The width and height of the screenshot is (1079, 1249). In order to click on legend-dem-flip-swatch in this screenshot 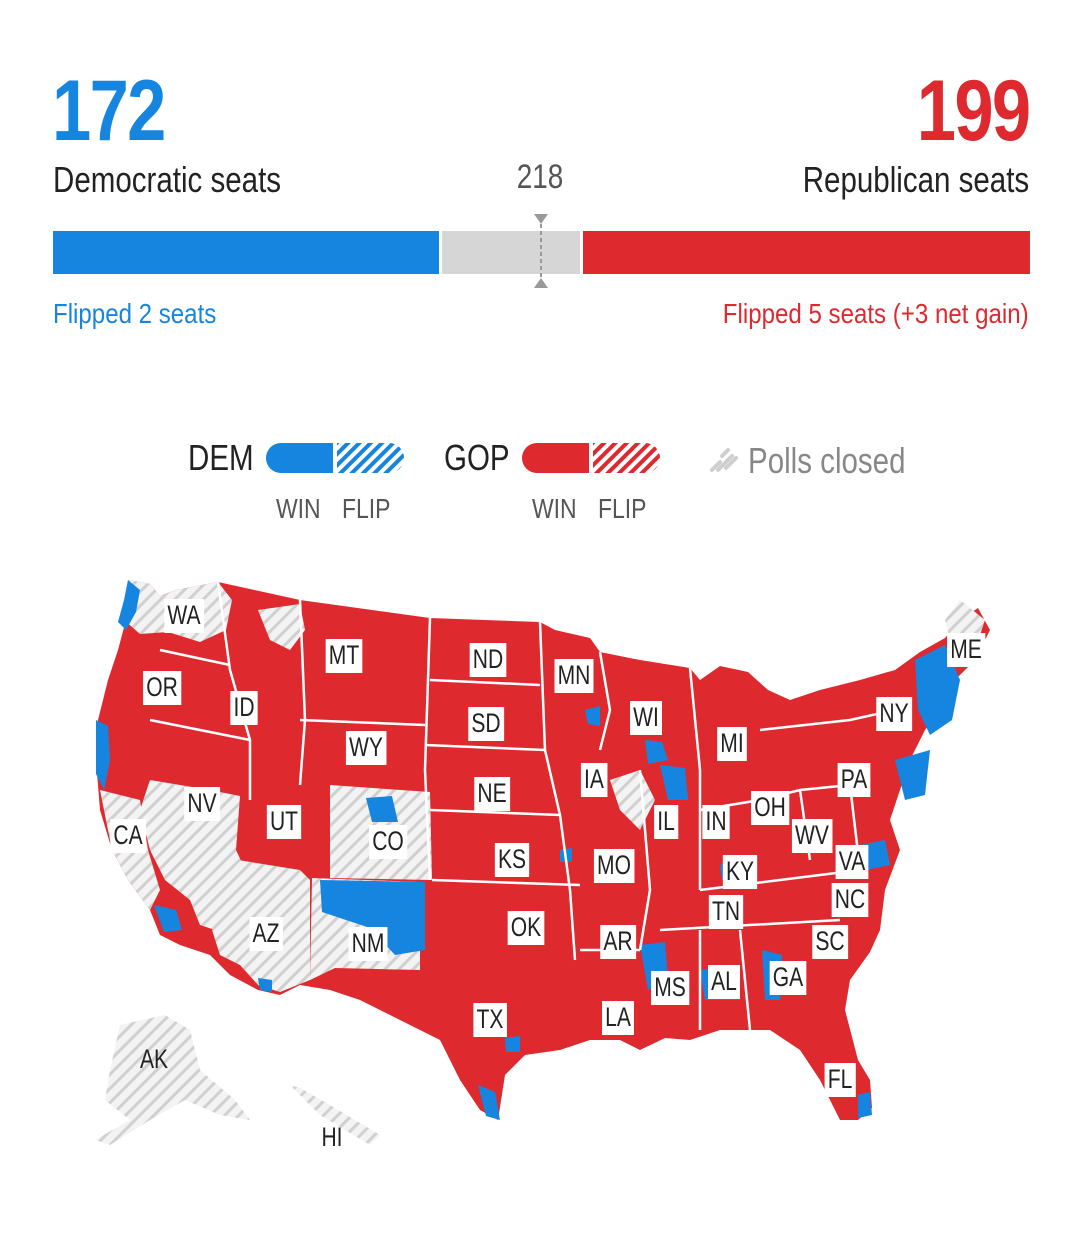, I will do `click(370, 458)`.